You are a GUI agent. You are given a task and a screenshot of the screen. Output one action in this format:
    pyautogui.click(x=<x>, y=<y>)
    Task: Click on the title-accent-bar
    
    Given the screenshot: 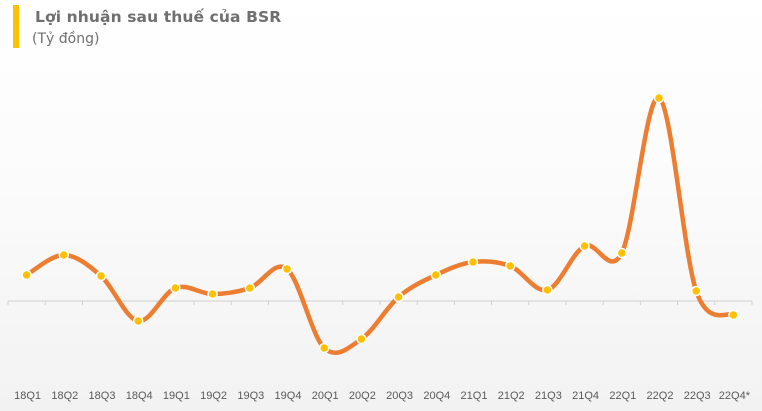 What is the action you would take?
    pyautogui.click(x=16, y=26)
    